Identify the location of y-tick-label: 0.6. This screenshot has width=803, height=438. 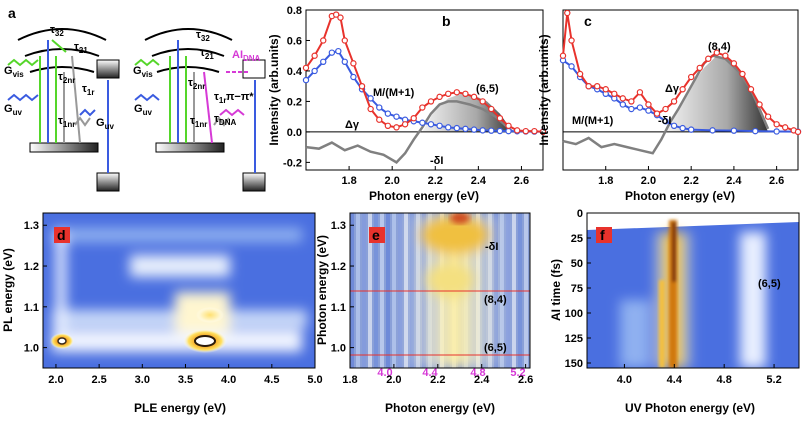
(294, 41).